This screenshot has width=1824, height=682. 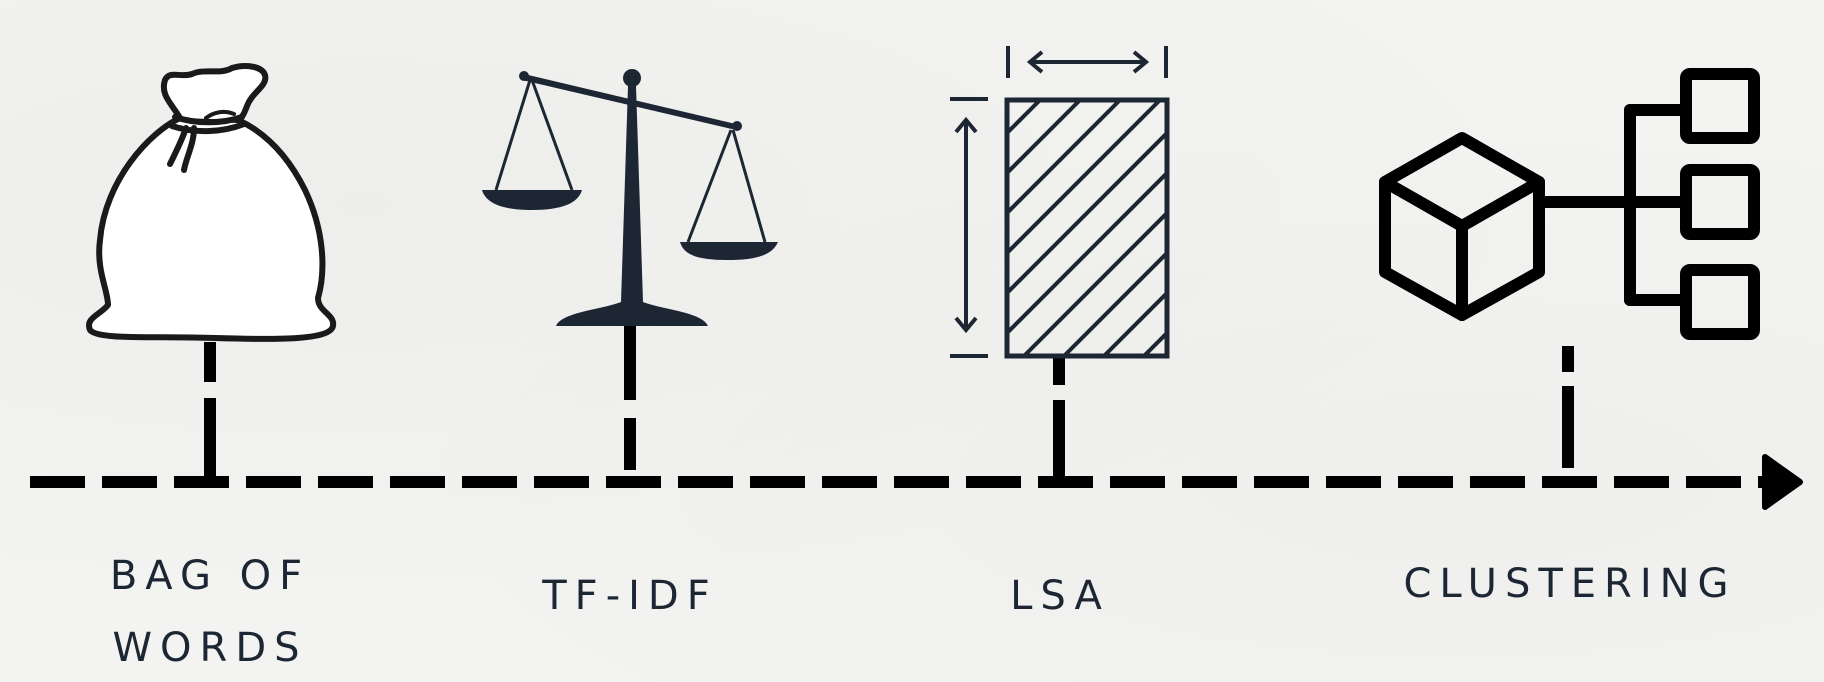 I want to click on step-label-tf-idf: TF-IDF, so click(x=630, y=596).